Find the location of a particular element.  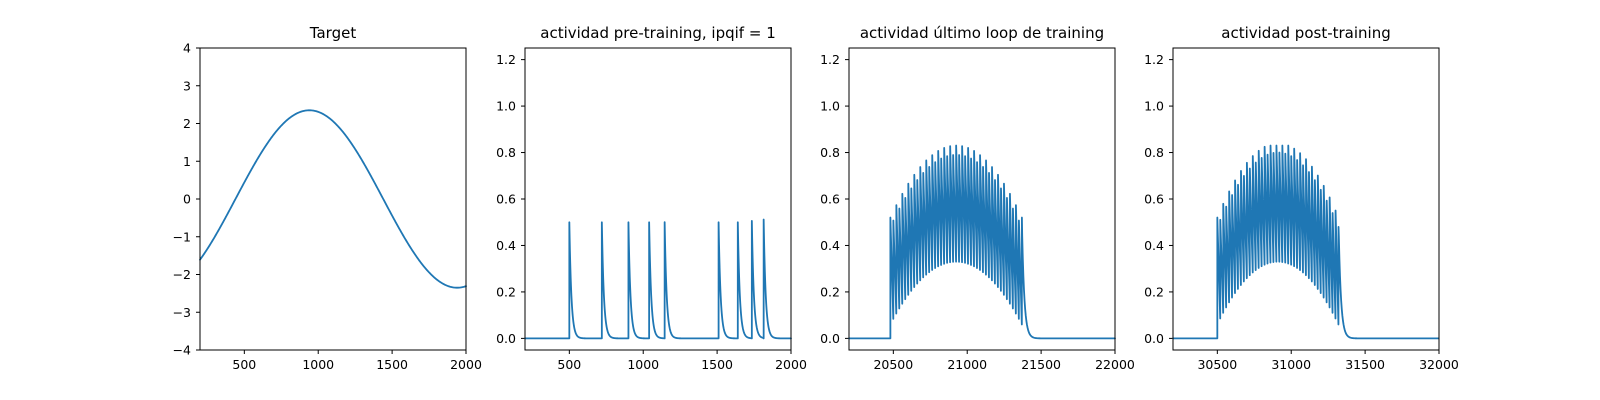

x-tick-label: 20500 is located at coordinates (893, 364).